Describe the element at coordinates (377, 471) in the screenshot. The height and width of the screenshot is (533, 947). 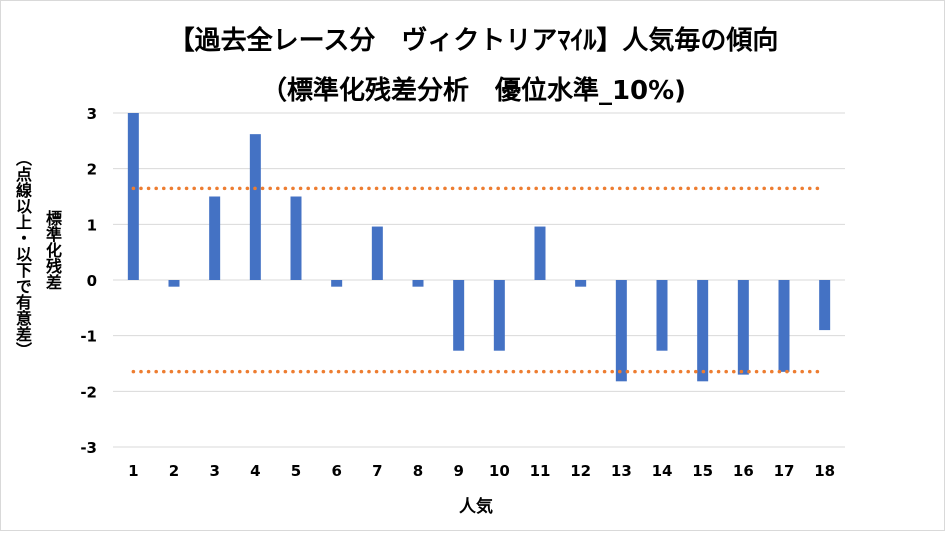
I see `x-tick-label: 7` at that location.